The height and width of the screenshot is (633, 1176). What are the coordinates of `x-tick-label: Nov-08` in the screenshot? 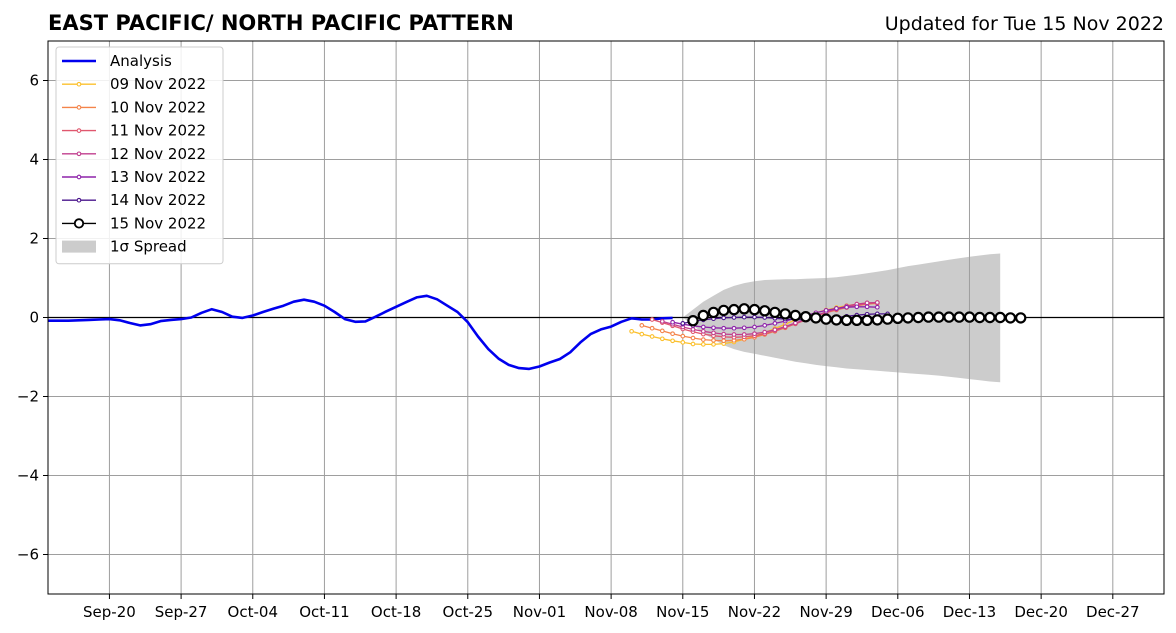 It's located at (610, 612).